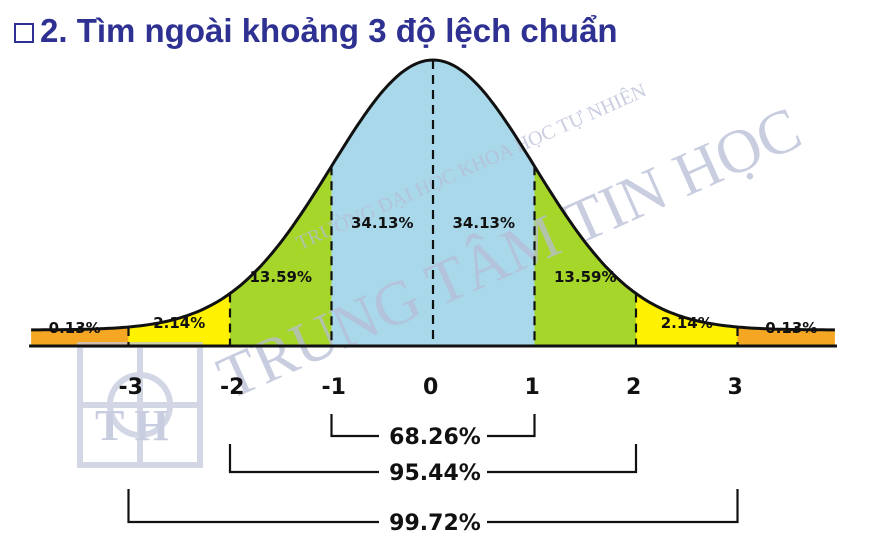 Image resolution: width=873 pixels, height=556 pixels. I want to click on x-tick-label: 1, so click(532, 387).